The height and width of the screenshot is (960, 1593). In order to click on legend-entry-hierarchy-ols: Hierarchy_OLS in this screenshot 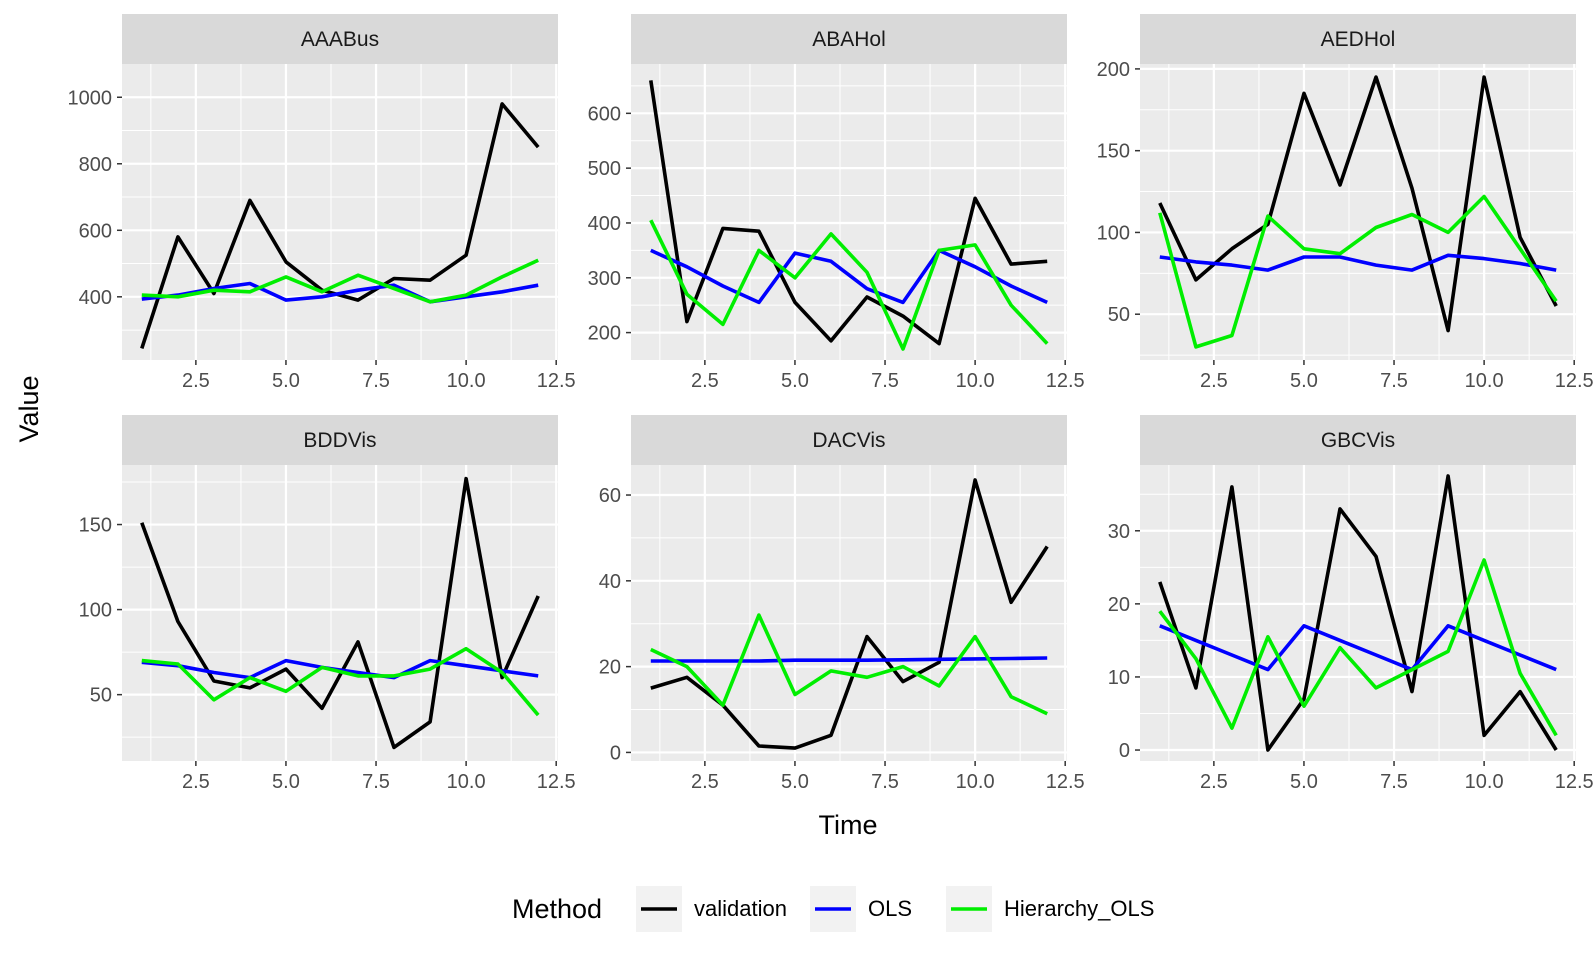, I will do `click(1050, 909)`.